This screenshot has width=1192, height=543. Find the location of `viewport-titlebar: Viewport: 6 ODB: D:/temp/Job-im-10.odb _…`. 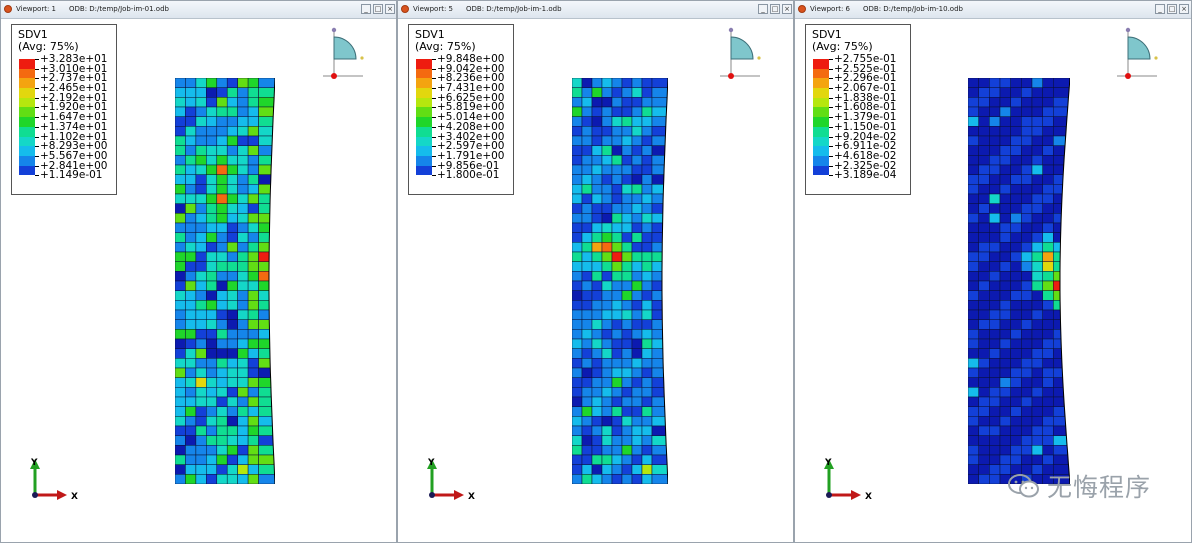

viewport-titlebar: Viewport: 6 ODB: D:/temp/Job-im-10.odb _… is located at coordinates (993, 10).